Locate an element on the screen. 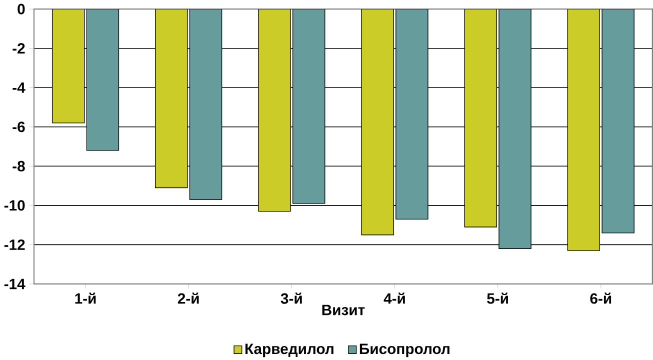 Image resolution: width=653 pixels, height=360 pixels. legend-label: Карведилол is located at coordinates (289, 350).